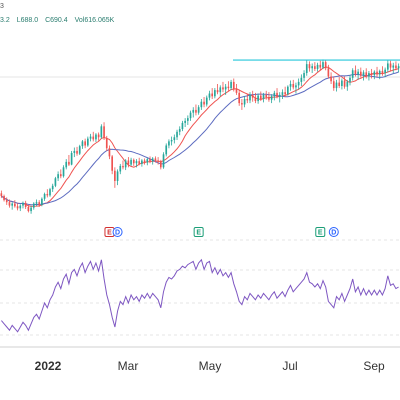  Describe the element at coordinates (48, 366) in the screenshot. I see `time-axis-label: 2022` at that location.